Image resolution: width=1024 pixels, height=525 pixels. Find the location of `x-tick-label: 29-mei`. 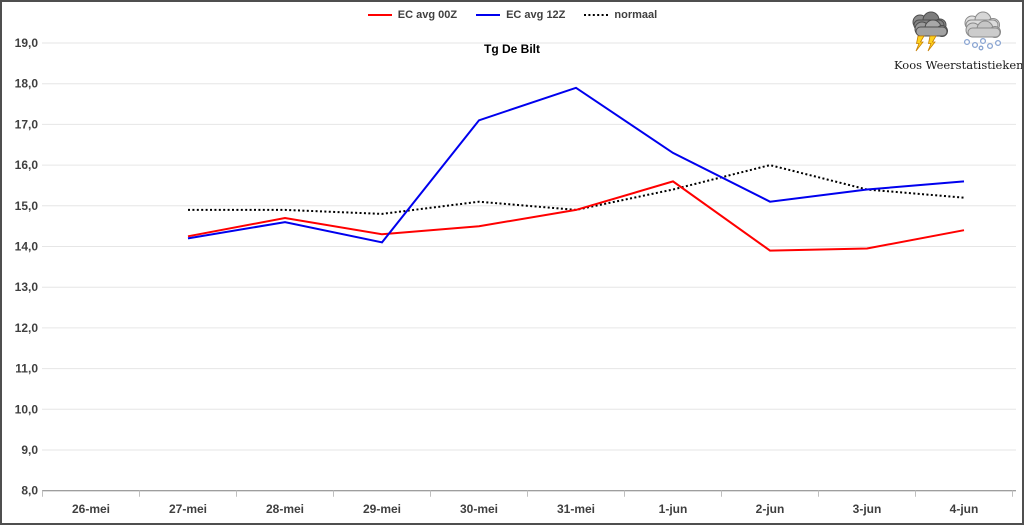

x-tick-label: 29-mei is located at coordinates (382, 509).